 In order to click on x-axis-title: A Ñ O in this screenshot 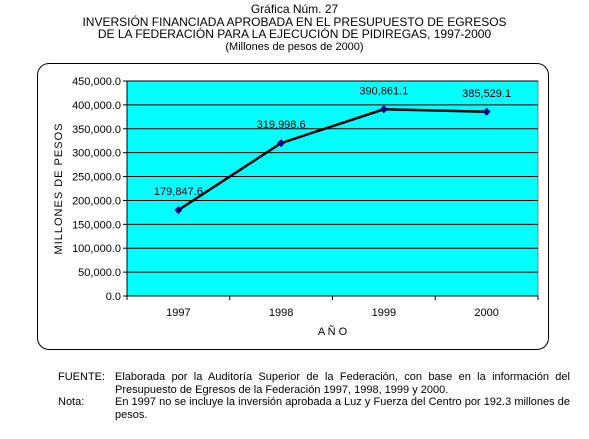, I will do `click(333, 331)`.